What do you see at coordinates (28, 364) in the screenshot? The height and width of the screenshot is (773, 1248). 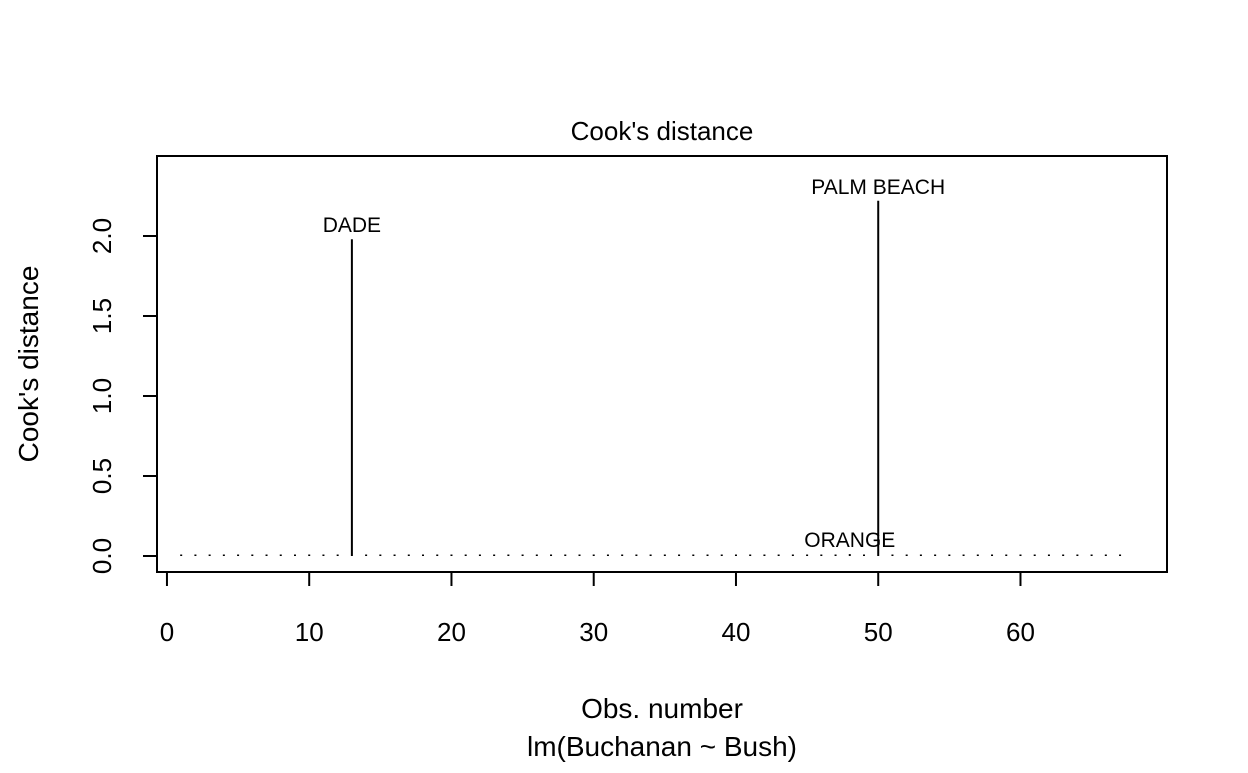 I see `y-axis-title: Cook's distance` at bounding box center [28, 364].